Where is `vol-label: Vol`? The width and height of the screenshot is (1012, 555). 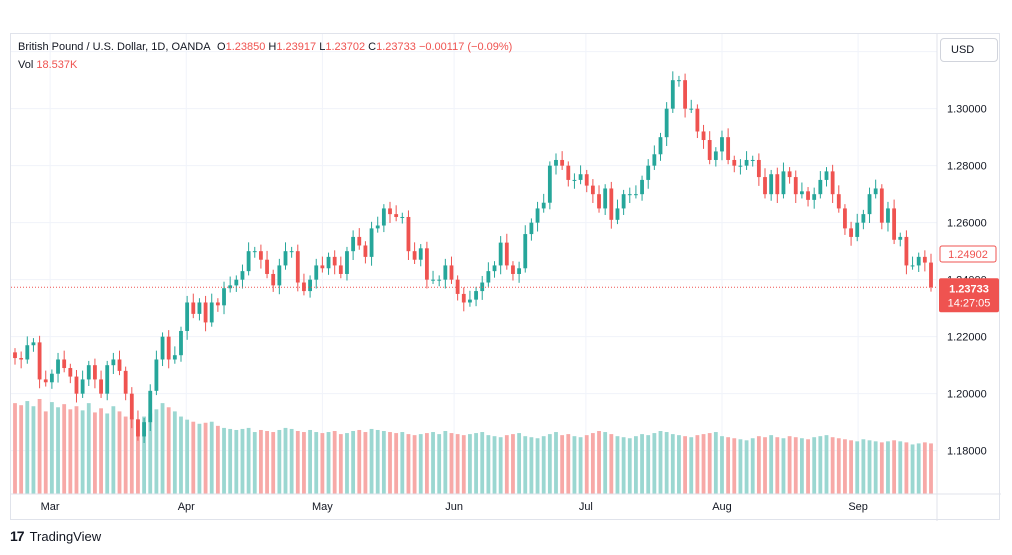
vol-label: Vol is located at coordinates (26, 65).